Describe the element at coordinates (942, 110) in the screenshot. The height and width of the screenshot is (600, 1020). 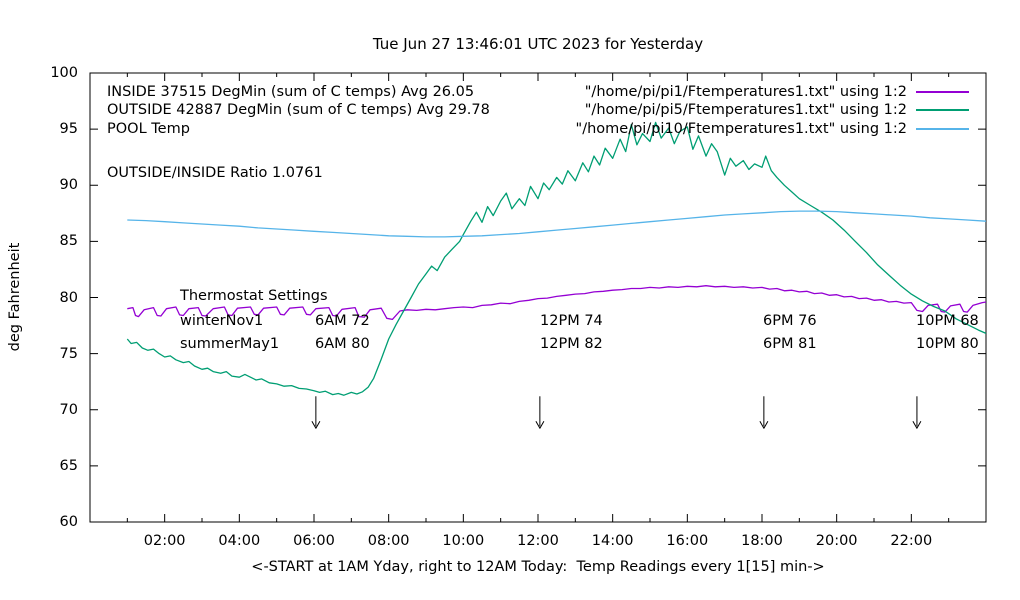
I see `legend-swatch-outside` at that location.